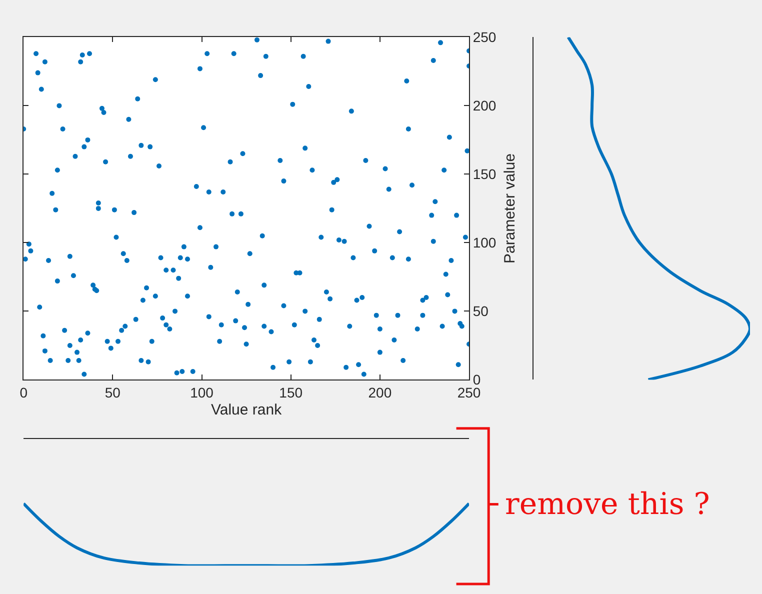 The width and height of the screenshot is (762, 594). Describe the element at coordinates (476, 380) in the screenshot. I see `y-tick-label: 0` at that location.